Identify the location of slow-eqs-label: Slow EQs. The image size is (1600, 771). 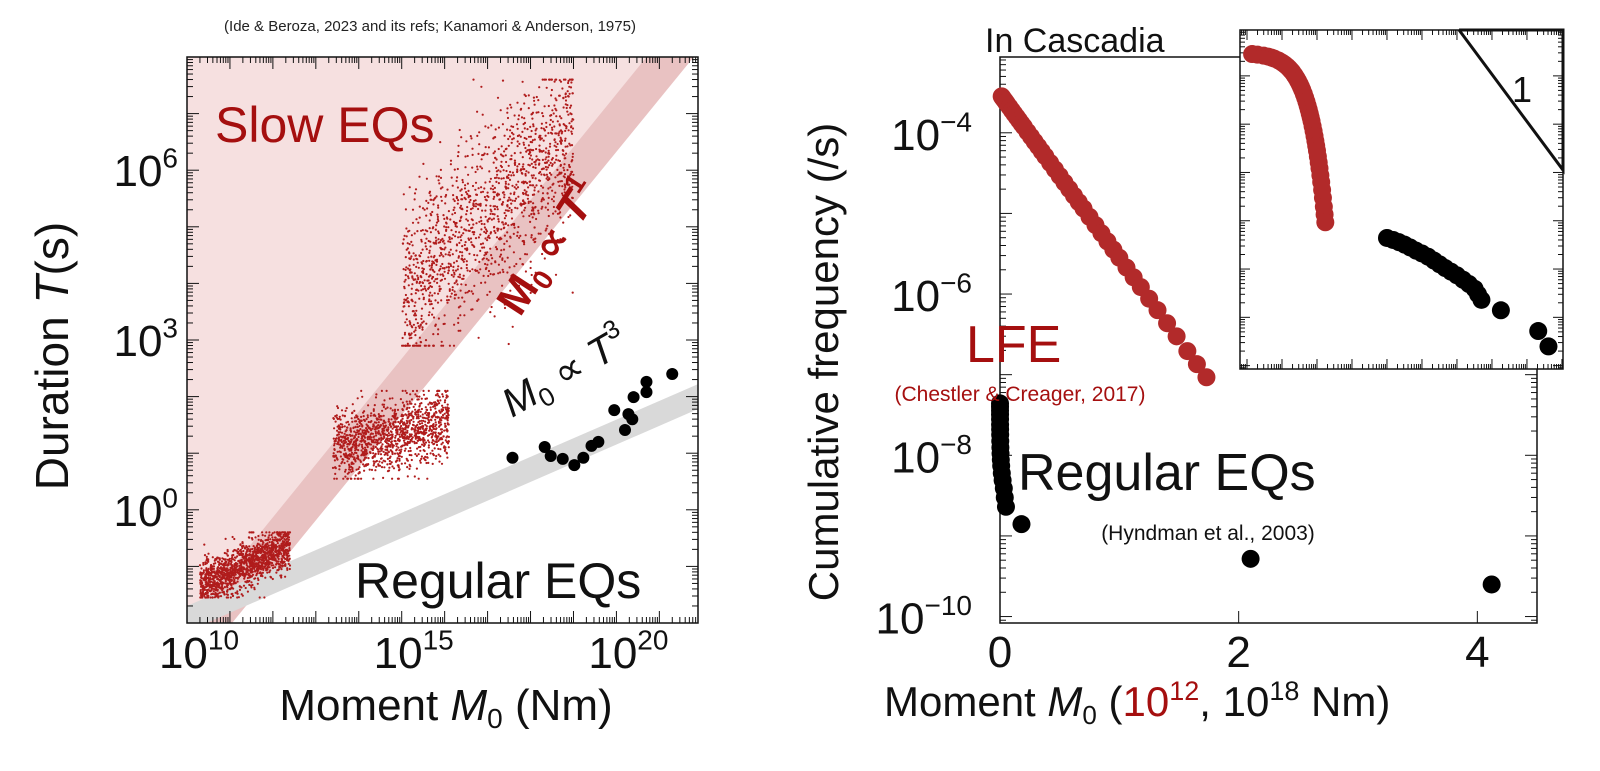
(325, 125).